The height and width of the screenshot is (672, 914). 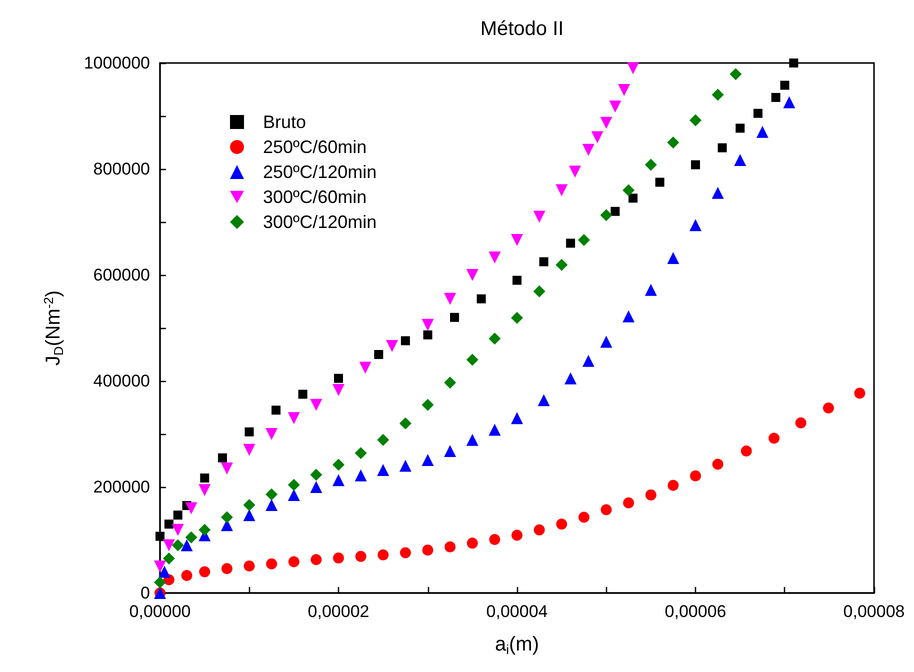 I want to click on y-axis-title: JD(Nm-2), so click(x=53, y=328).